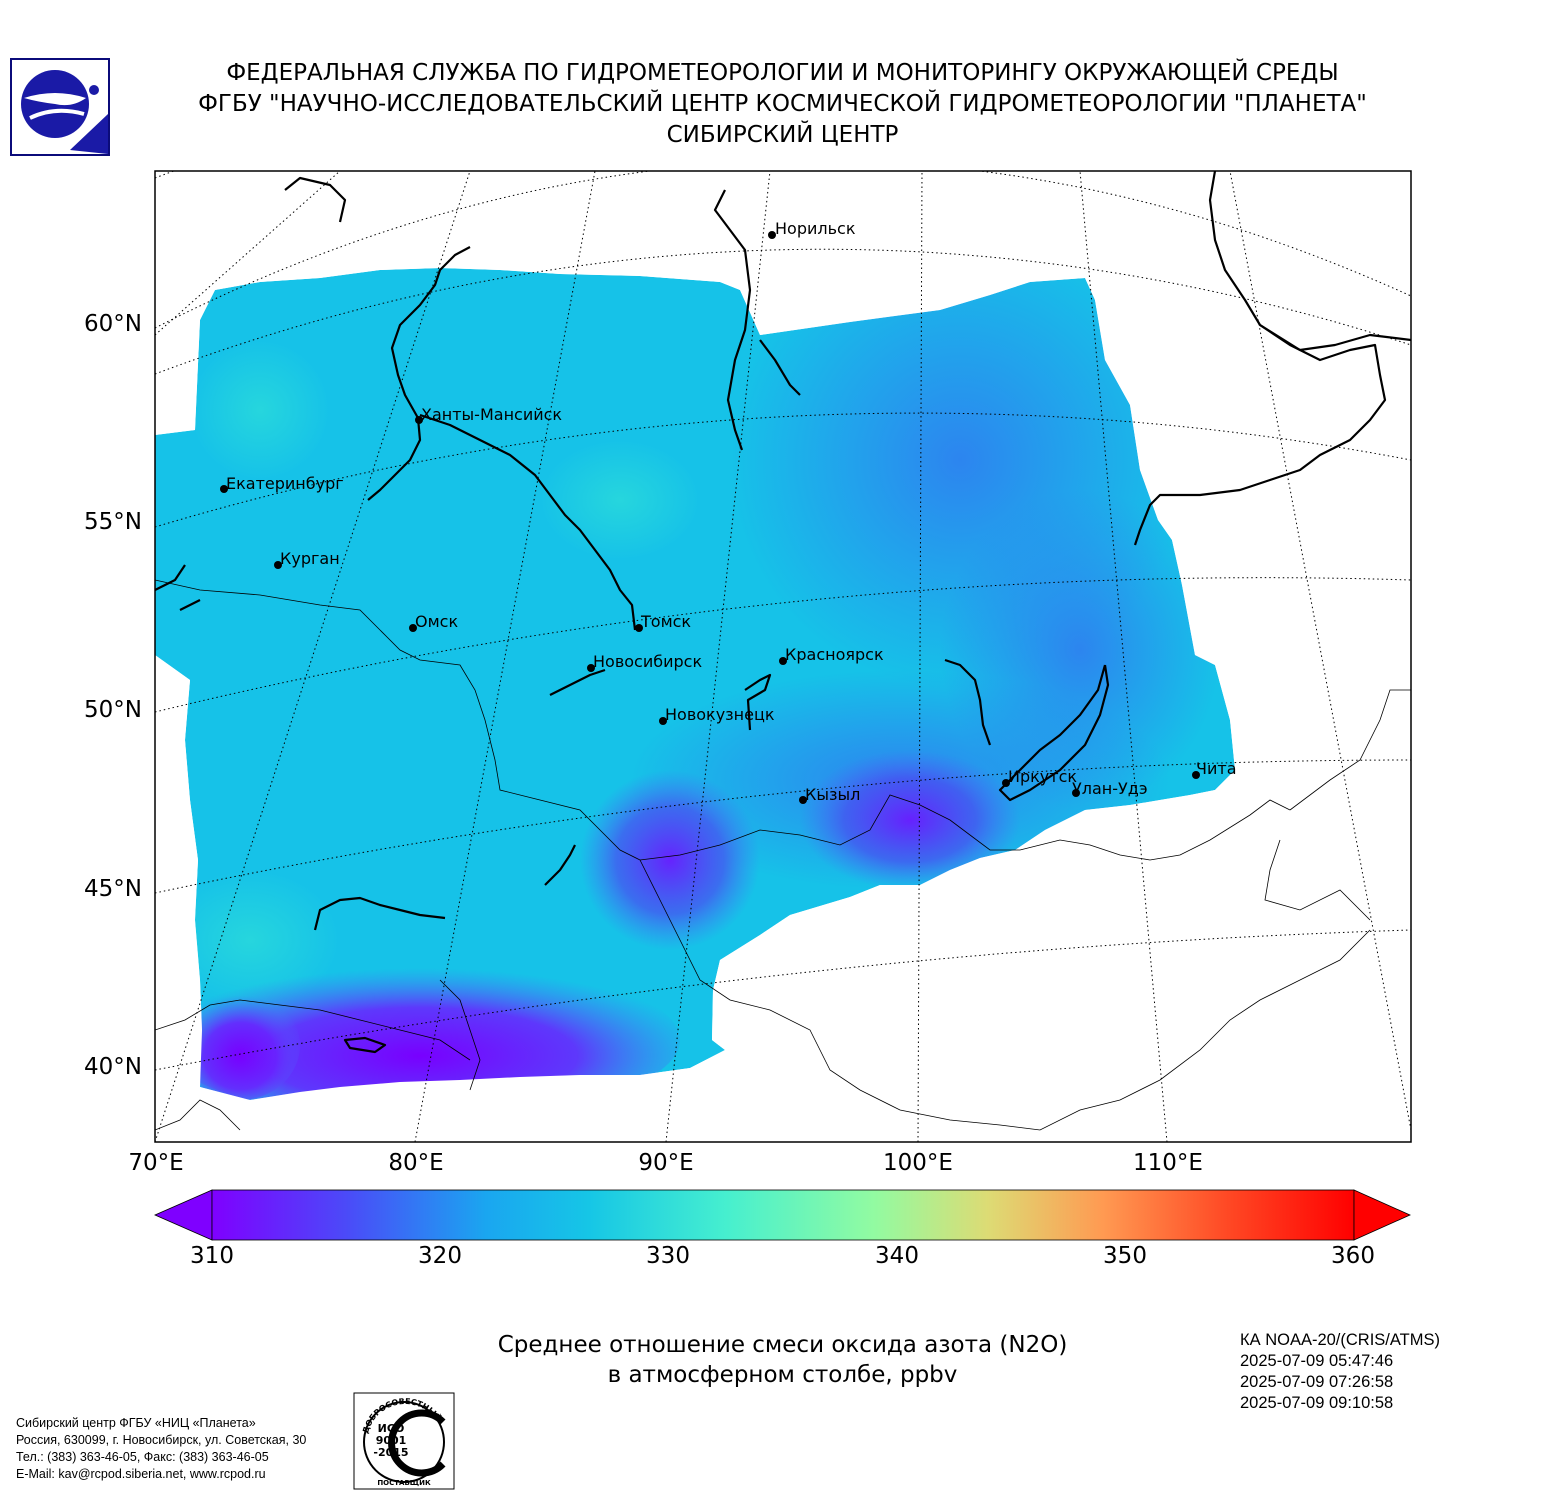 The image size is (1550, 1500). Describe the element at coordinates (639, 628) in the screenshot. I see `city-dot-tomsk` at that location.